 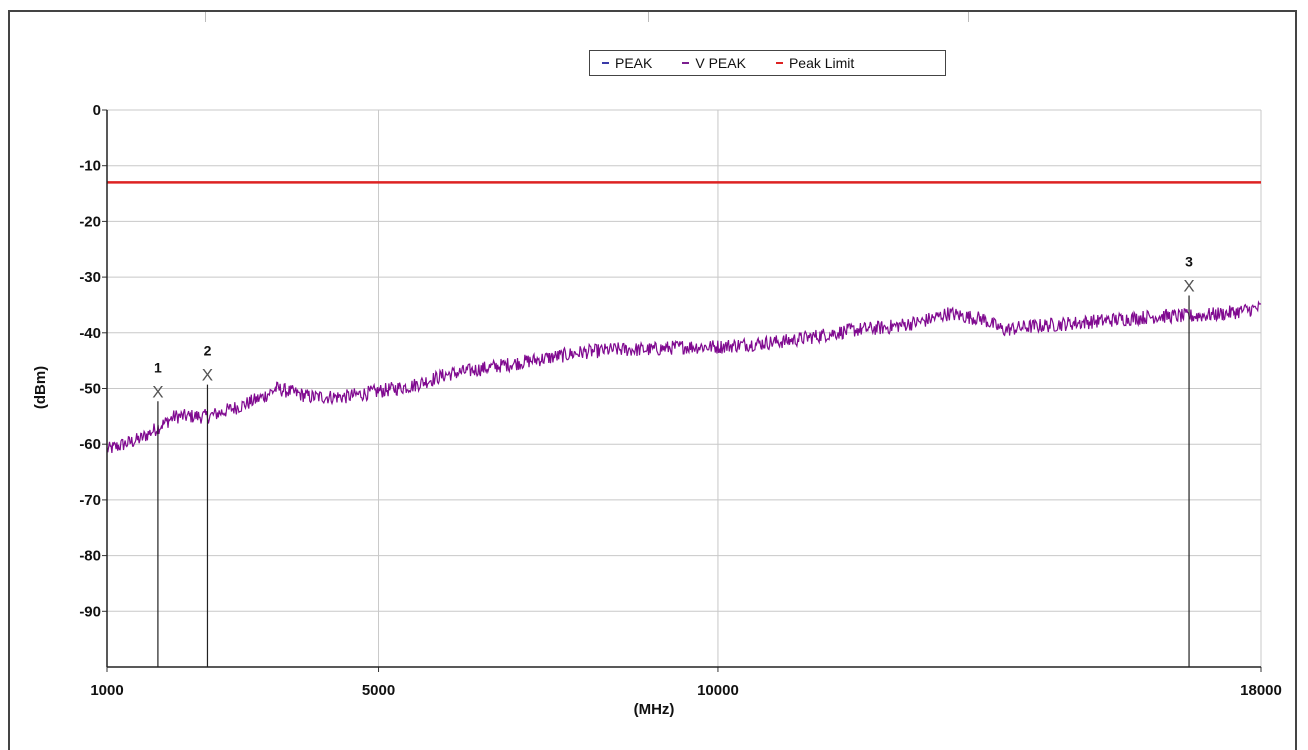 I want to click on x-tick-label: 18000, so click(x=1261, y=690).